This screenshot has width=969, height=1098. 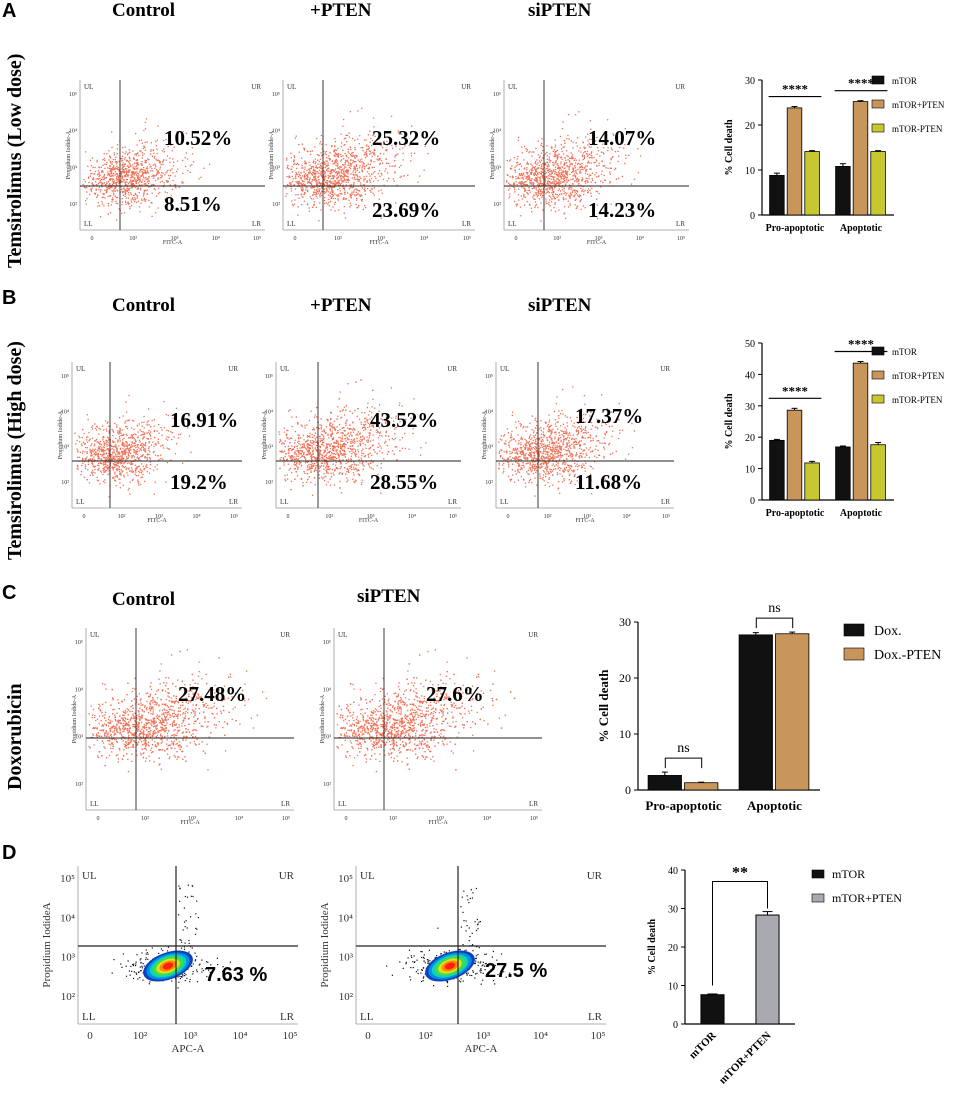 I want to click on row-label-a: Temsirolimus (Low dose), so click(x=15, y=160).